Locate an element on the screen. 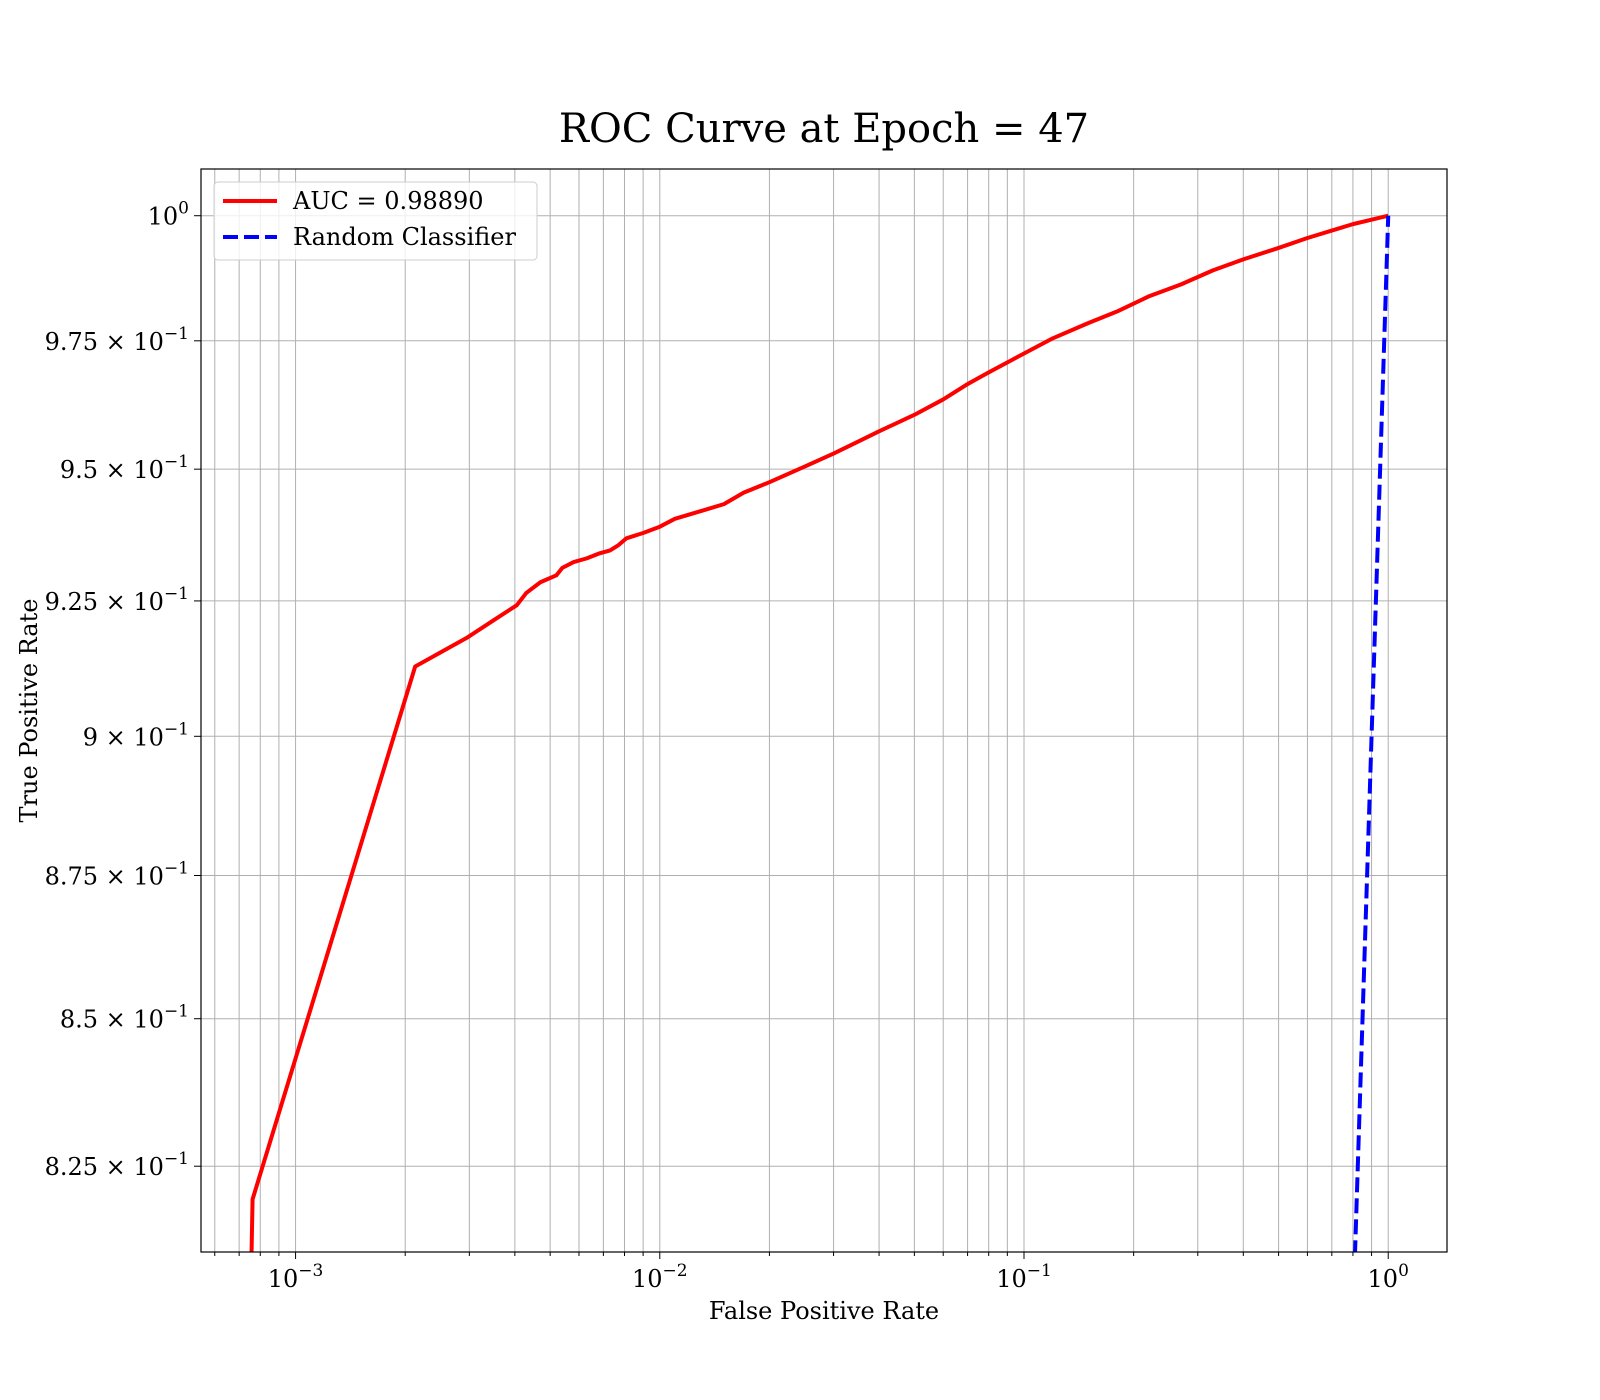 The width and height of the screenshot is (1600, 1400). x-axis-label: False Positive Rate is located at coordinates (824, 1311).